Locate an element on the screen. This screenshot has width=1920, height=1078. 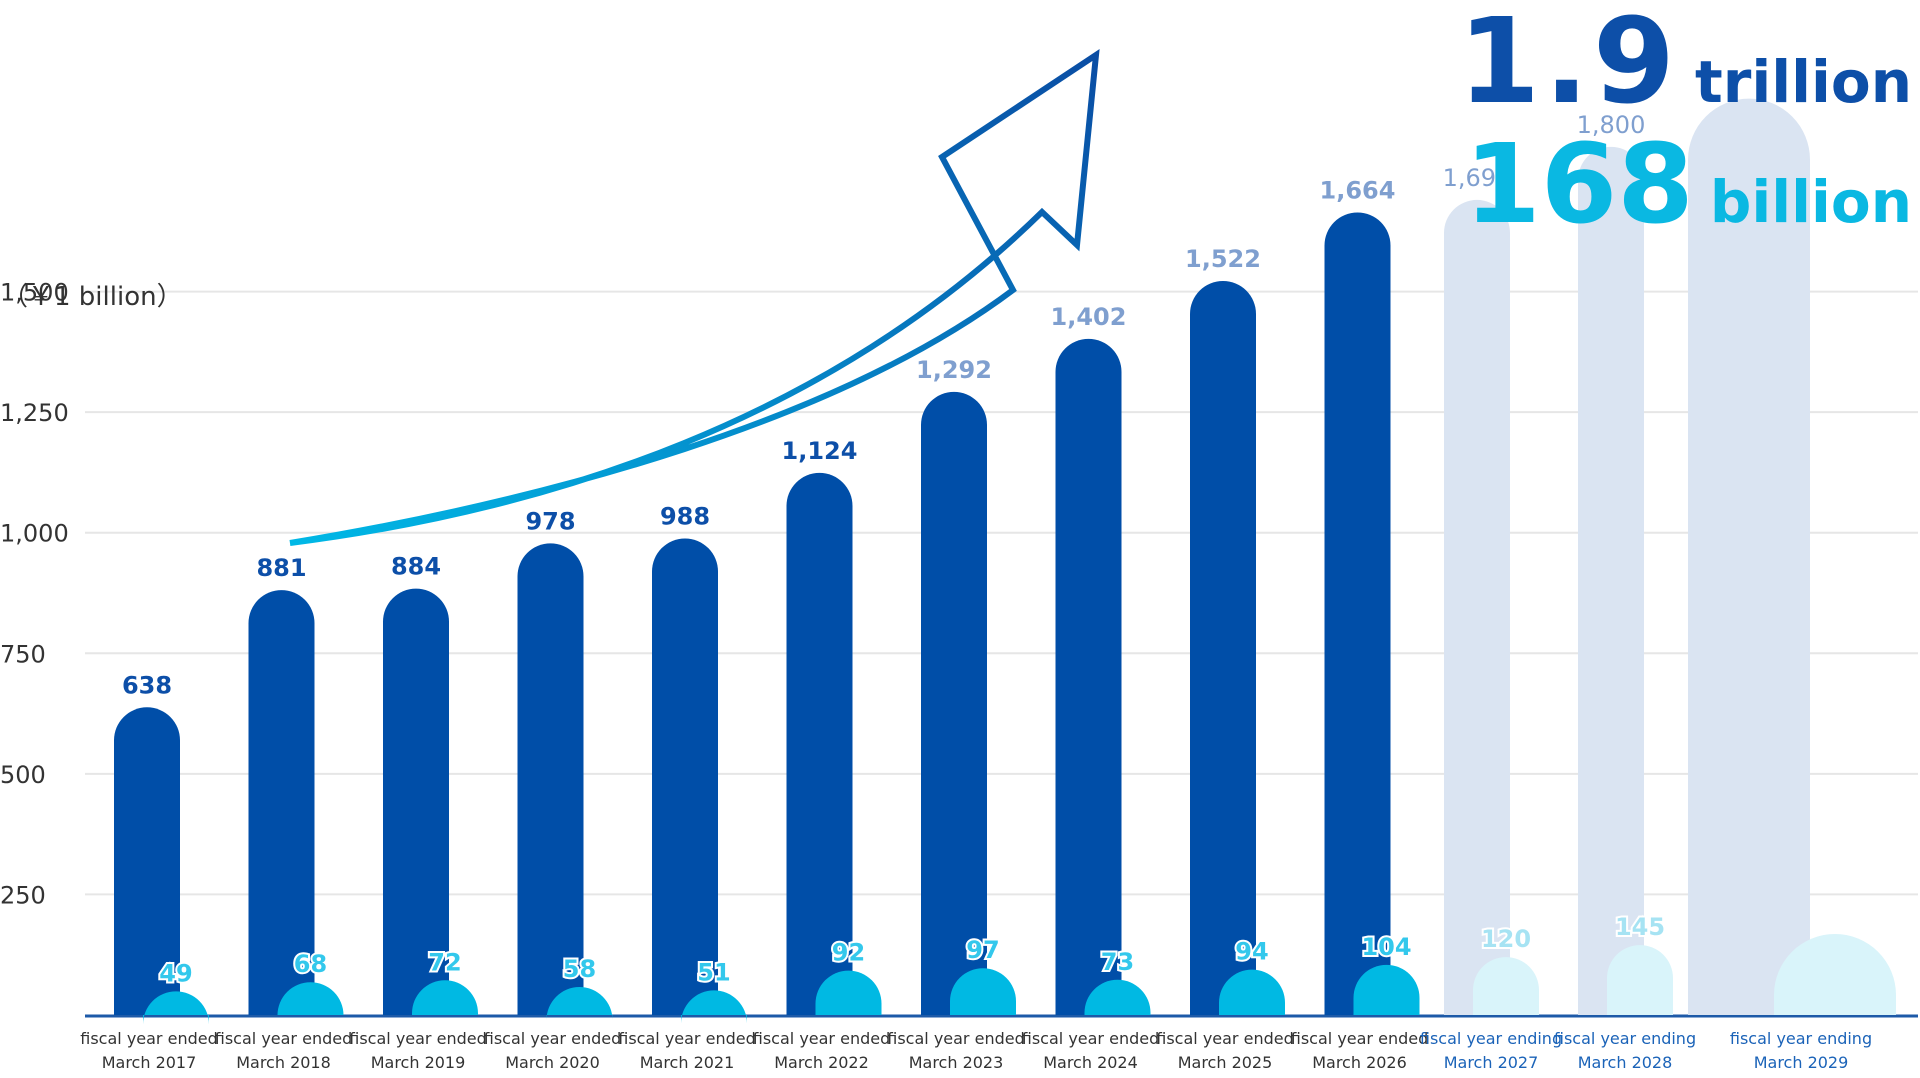
category-label-line2: March 2029 is located at coordinates (1801, 1062).